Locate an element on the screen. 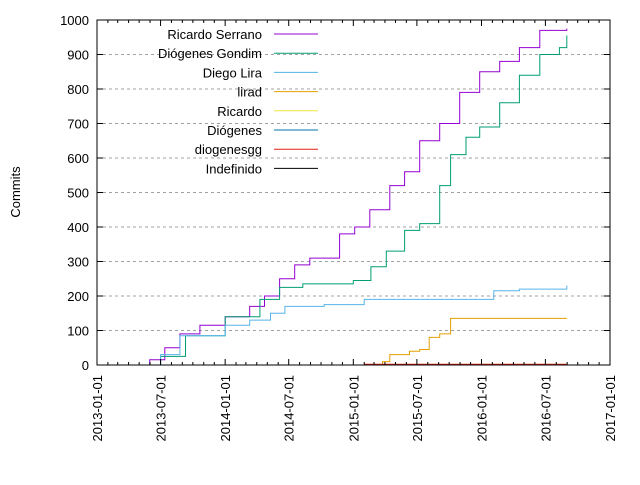  legend-label: Ricardo Serrano is located at coordinates (214, 34).